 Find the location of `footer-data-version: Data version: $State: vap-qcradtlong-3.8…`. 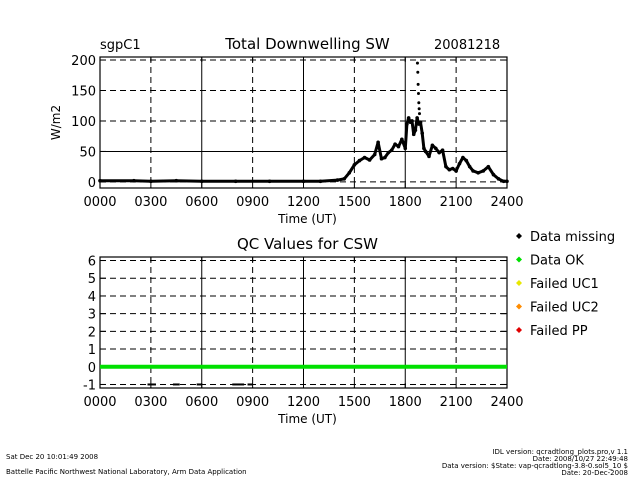

footer-data-version: Data version: $State: vap-qcradtlong-3.8… is located at coordinates (534, 466).